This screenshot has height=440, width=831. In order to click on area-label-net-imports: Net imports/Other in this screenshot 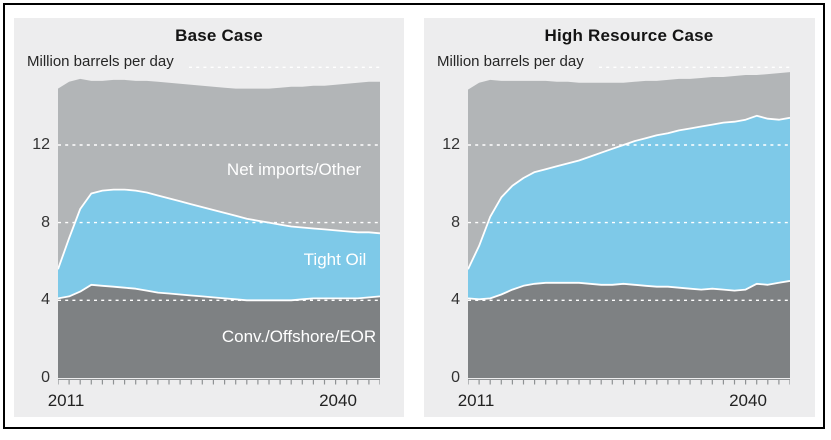, I will do `click(294, 169)`.